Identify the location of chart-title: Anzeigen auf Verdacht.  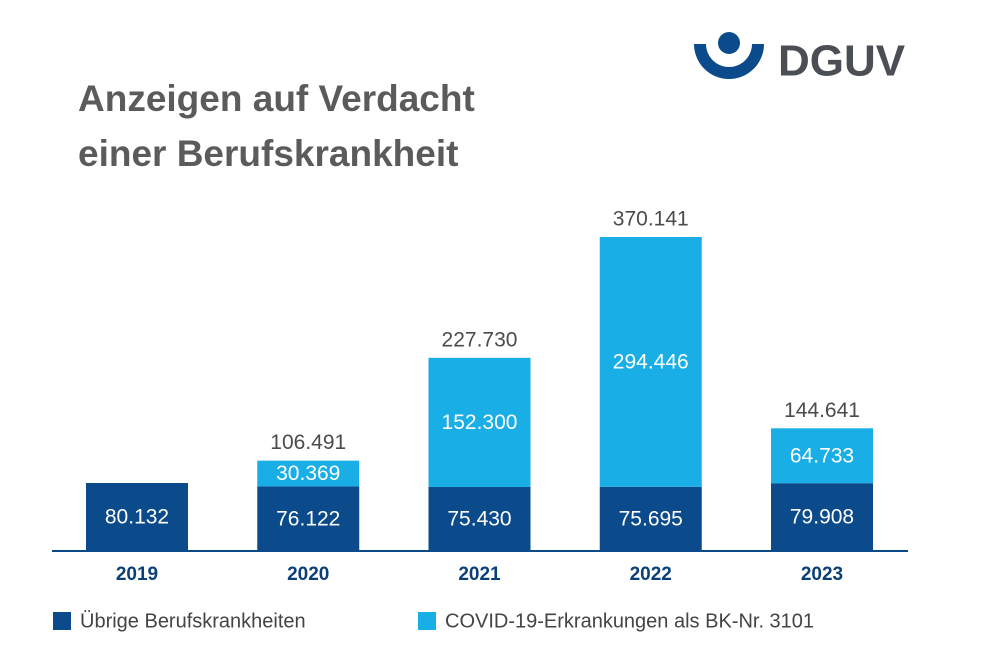
(276, 98).